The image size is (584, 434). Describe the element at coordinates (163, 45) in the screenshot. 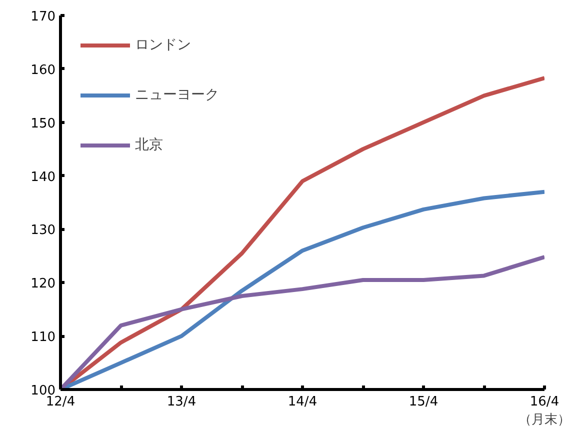

I see `legend-label: ロンドン` at that location.